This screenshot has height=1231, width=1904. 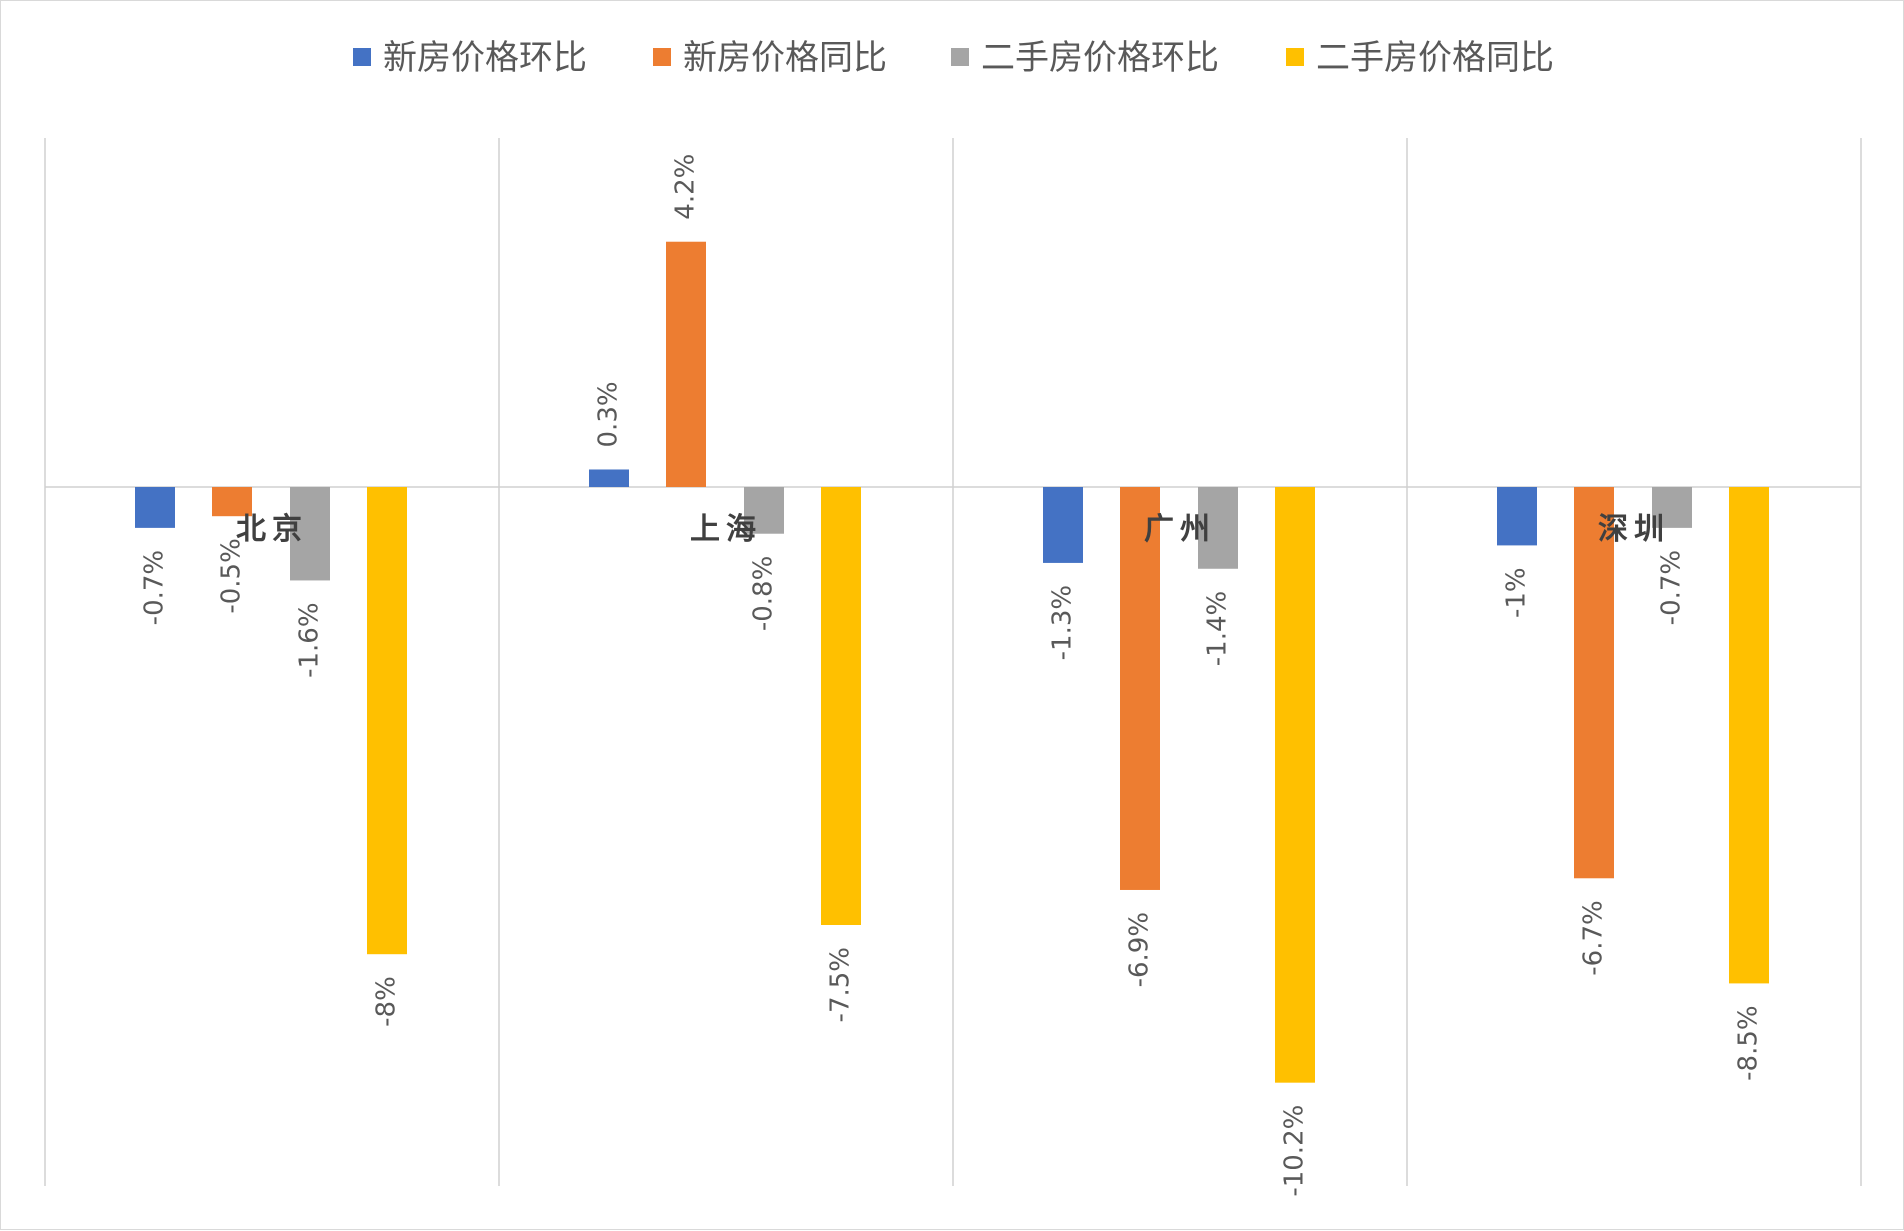 What do you see at coordinates (1634, 529) in the screenshot?
I see `category-label-4: 深圳` at bounding box center [1634, 529].